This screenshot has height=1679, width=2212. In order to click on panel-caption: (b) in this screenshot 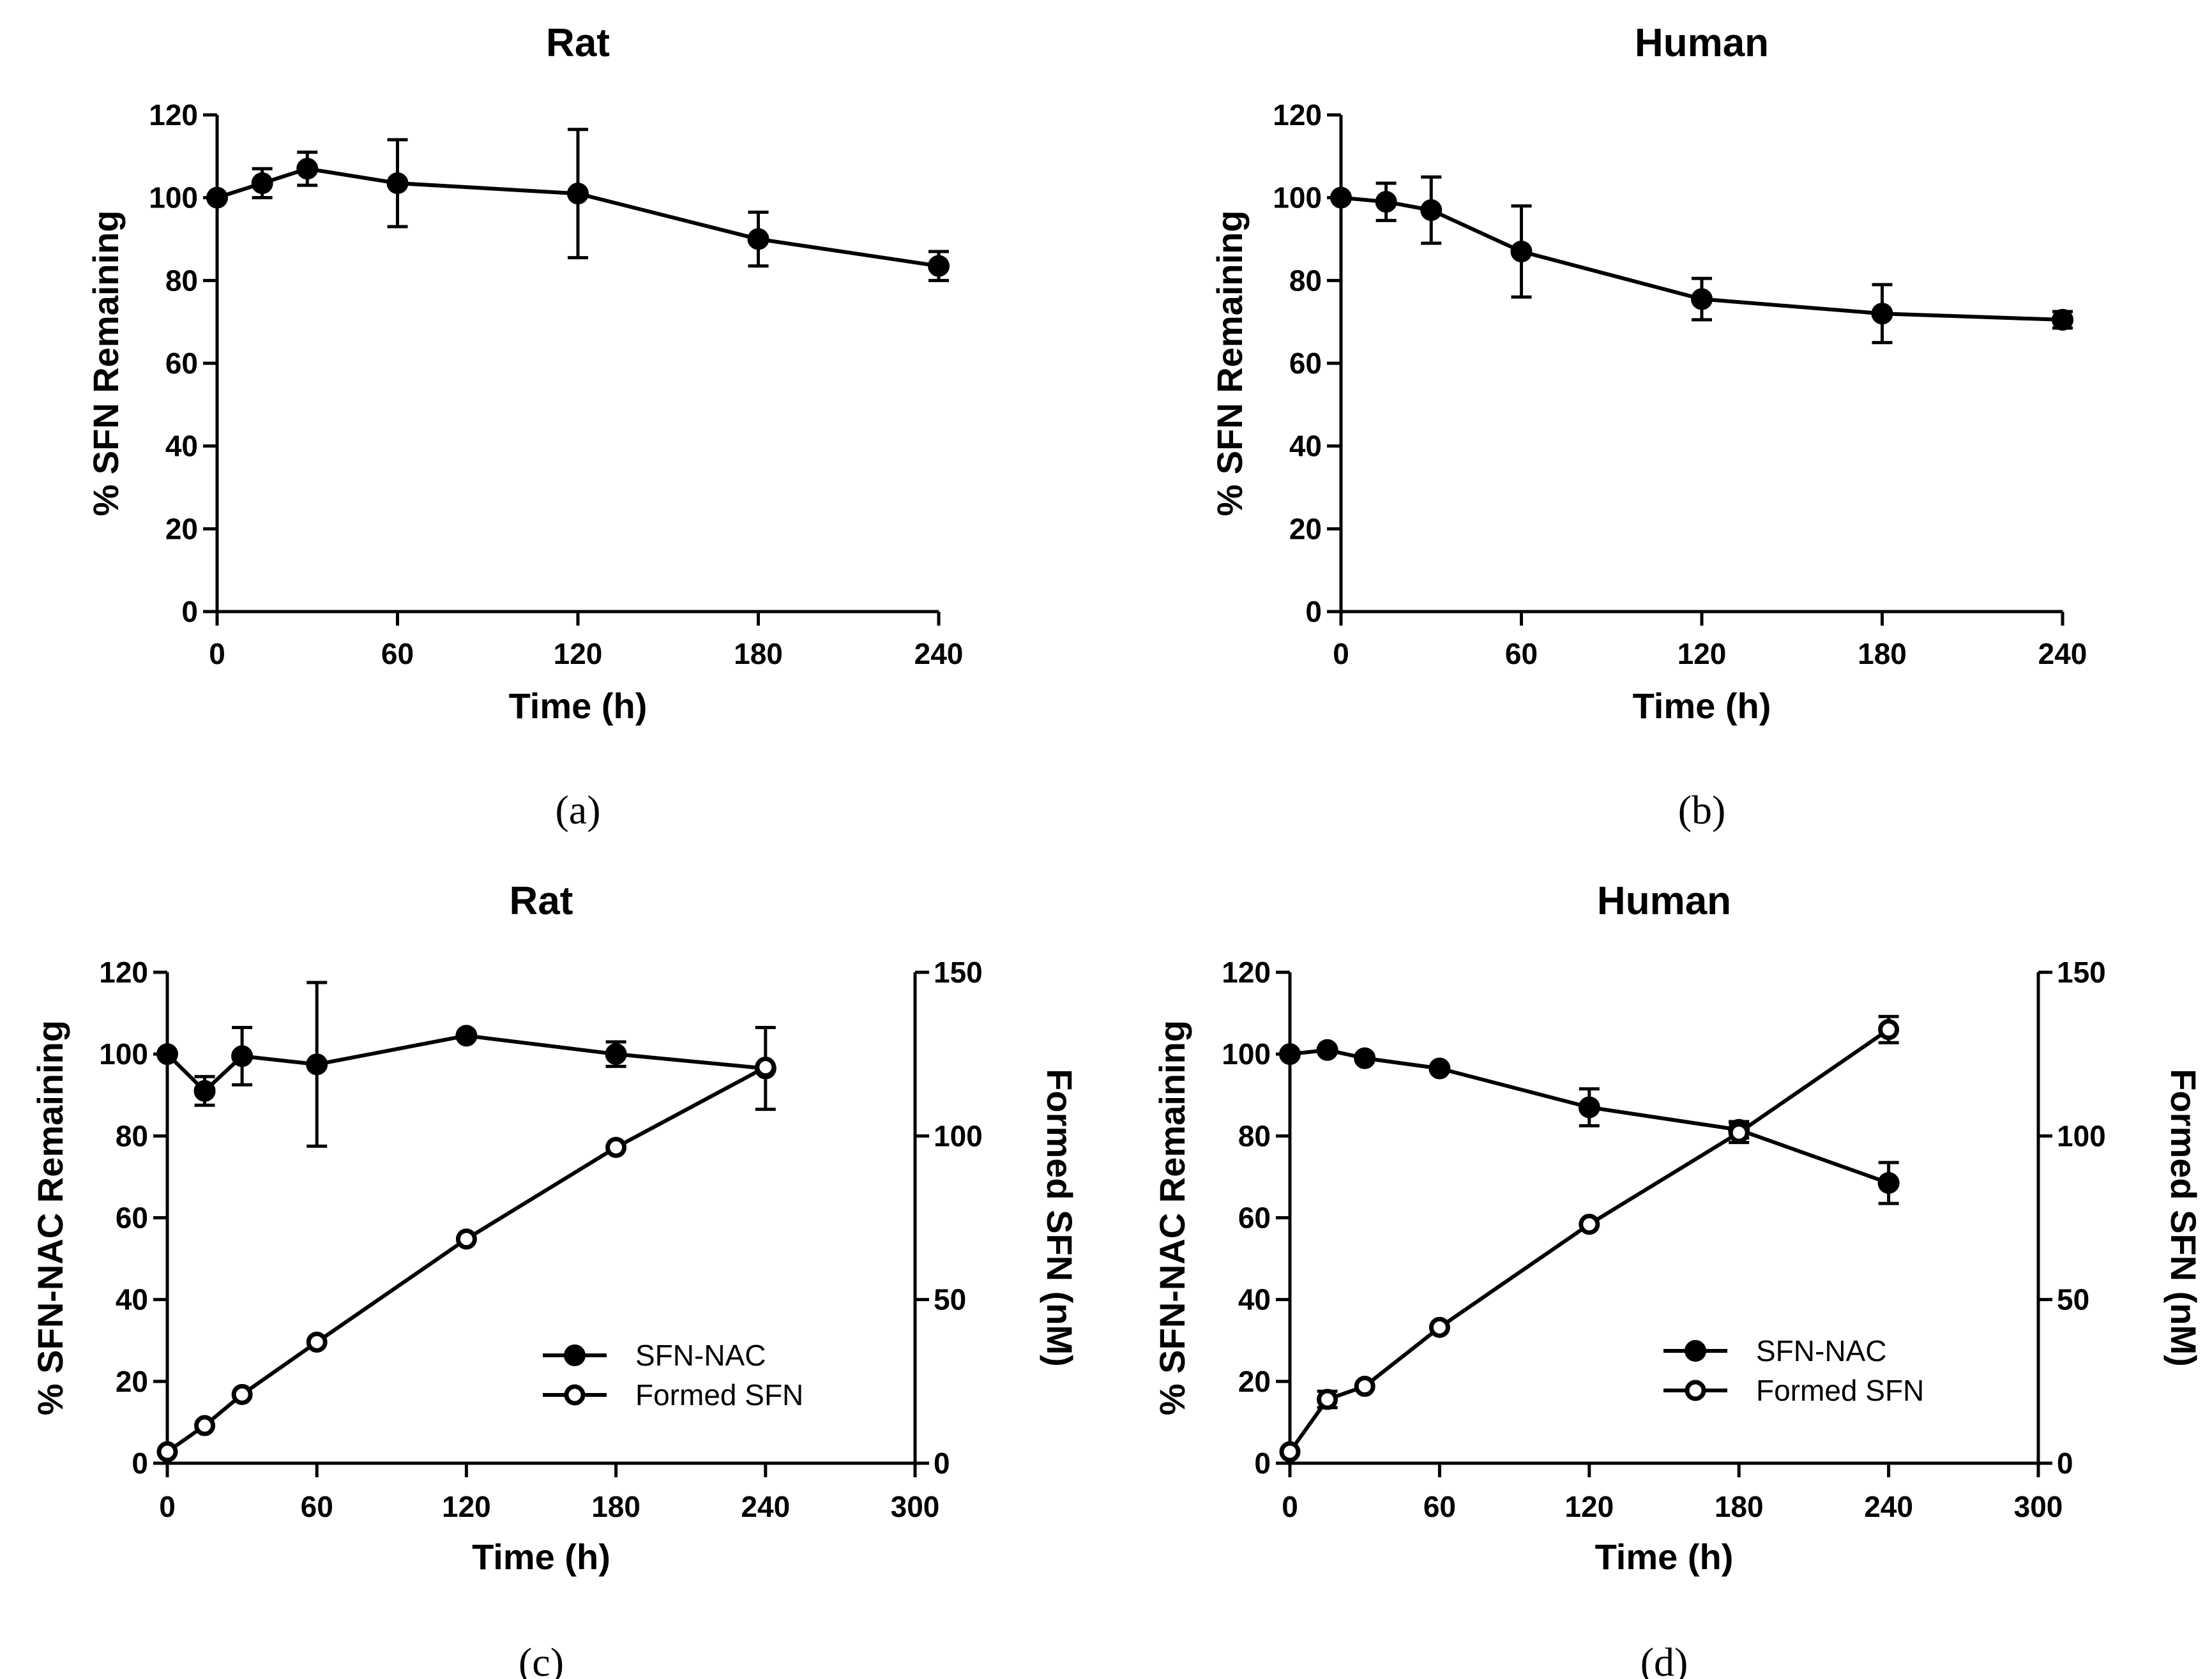, I will do `click(1702, 810)`.